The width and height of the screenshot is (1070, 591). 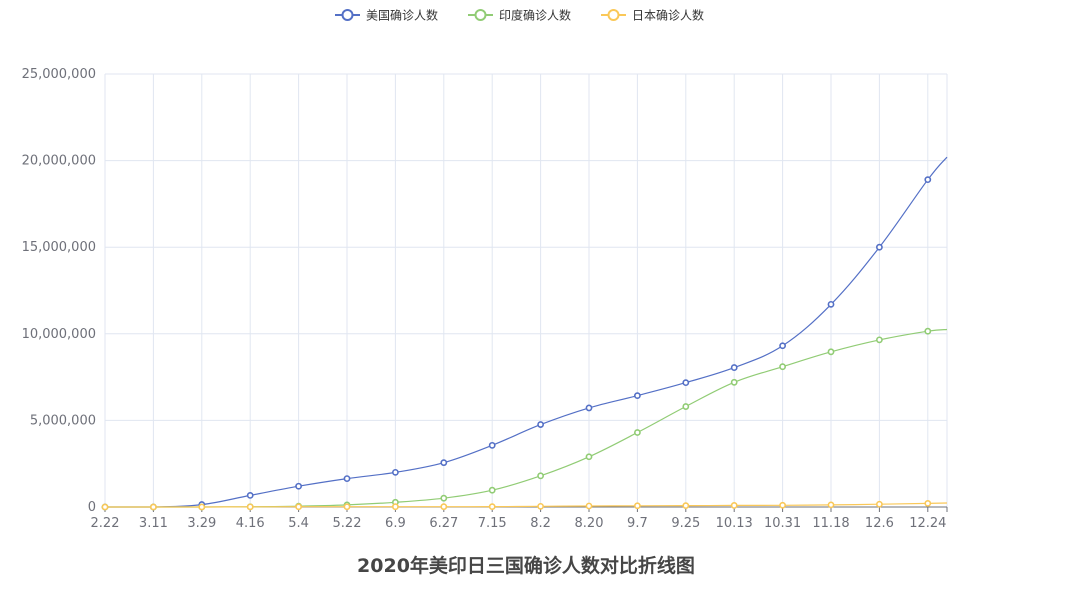 I want to click on series-line, so click(x=526, y=505).